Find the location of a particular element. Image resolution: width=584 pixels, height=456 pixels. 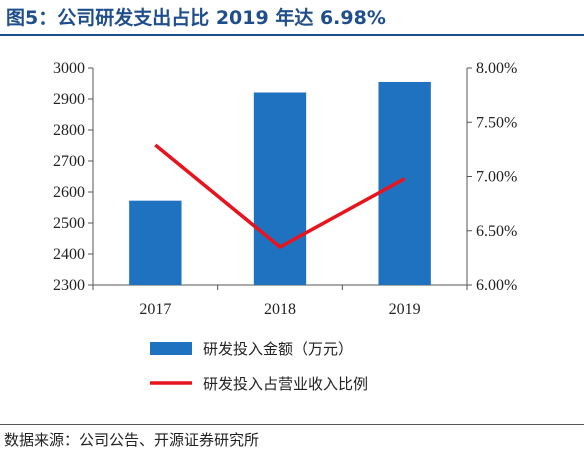

bar-2019 is located at coordinates (404, 183).